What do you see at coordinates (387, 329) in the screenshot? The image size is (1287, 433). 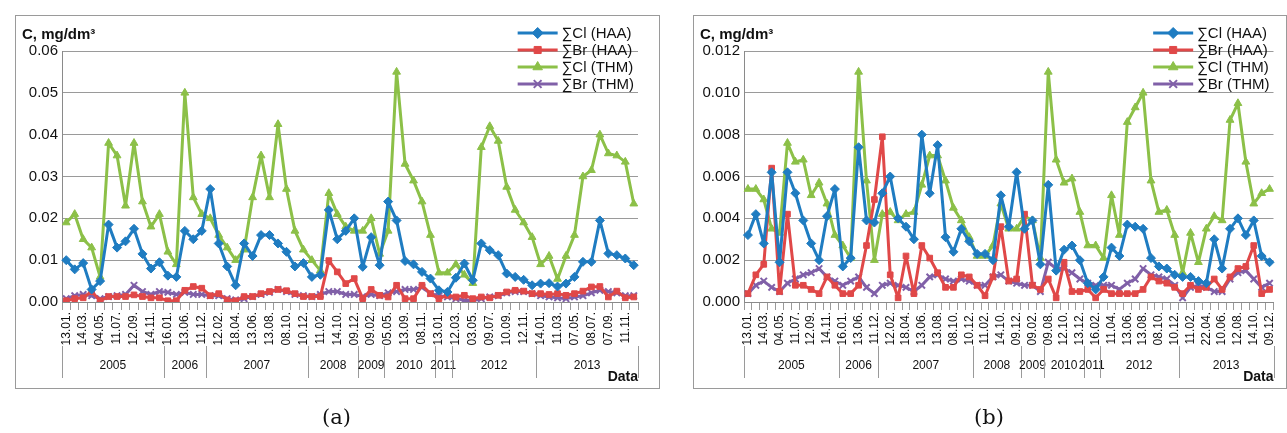 I see `x-tick-label: 05.05.` at bounding box center [387, 329].